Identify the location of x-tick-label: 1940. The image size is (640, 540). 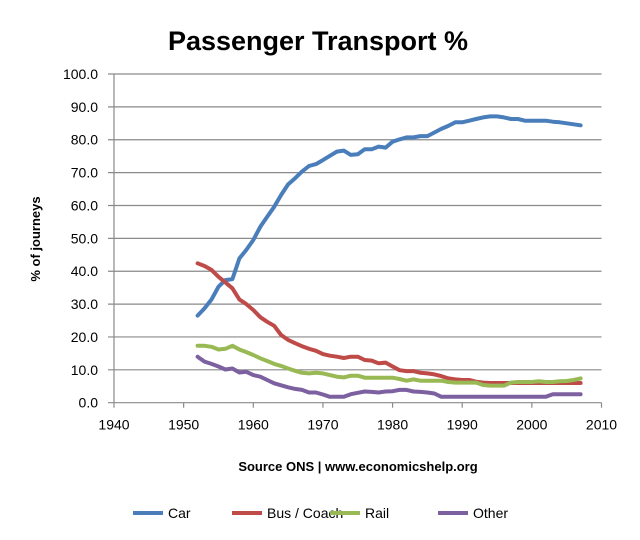
(113, 425).